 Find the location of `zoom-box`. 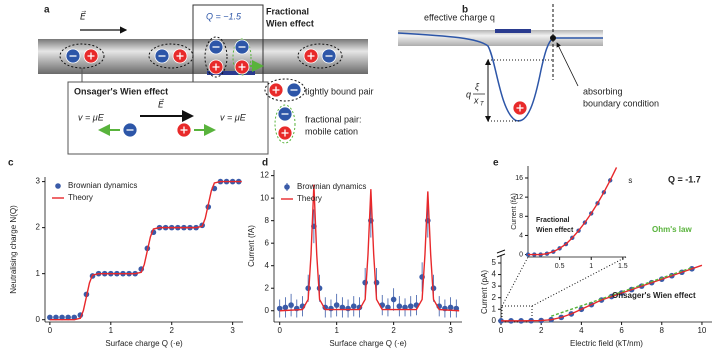

zoom-box is located at coordinates (517, 314).